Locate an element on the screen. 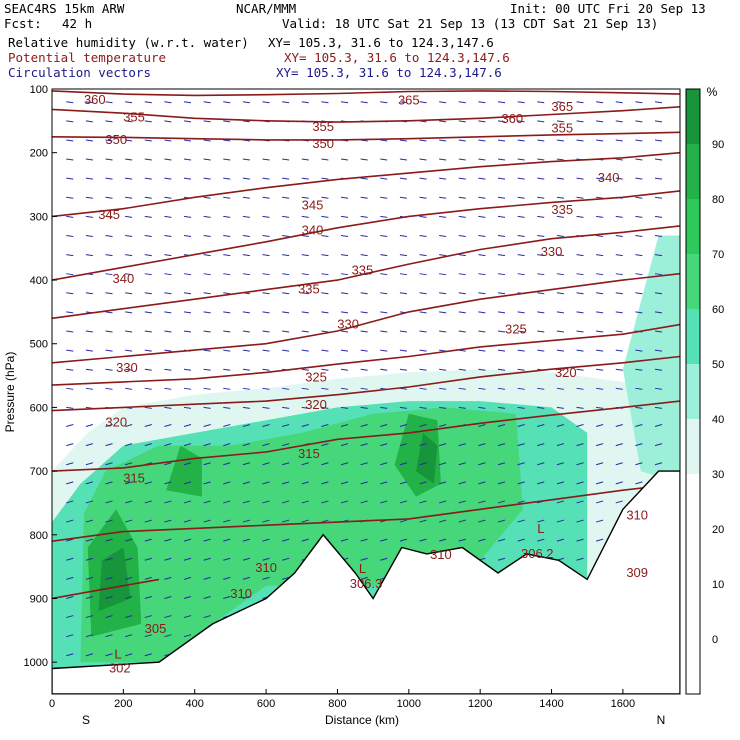 The image size is (740, 740). colorbar-tick-label: 50 is located at coordinates (718, 365).